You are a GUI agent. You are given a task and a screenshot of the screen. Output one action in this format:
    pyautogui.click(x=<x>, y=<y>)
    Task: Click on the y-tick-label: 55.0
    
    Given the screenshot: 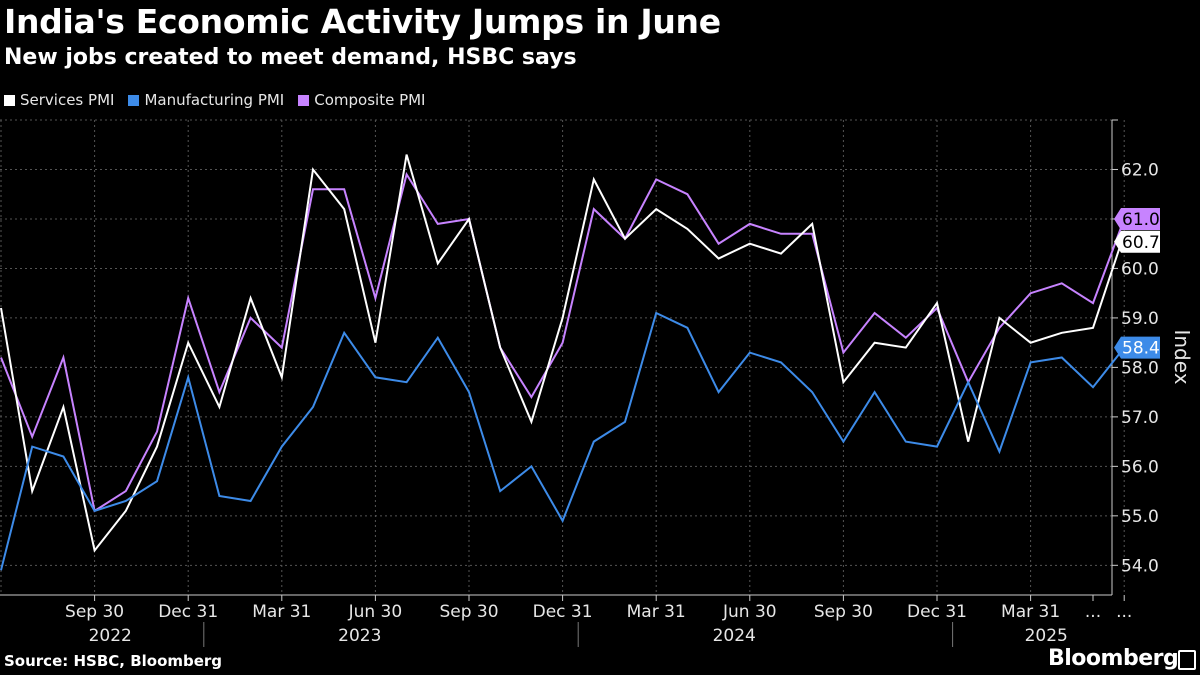 What is the action you would take?
    pyautogui.click(x=1140, y=517)
    